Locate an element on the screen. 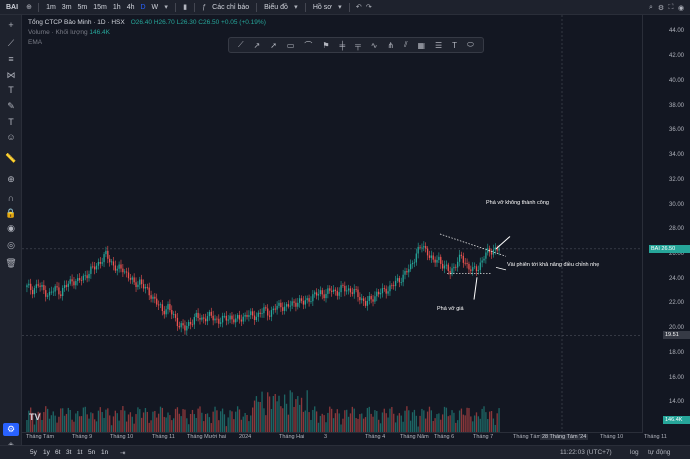 Image resolution: width=690 pixels, height=459 pixels. line-tool-icon: ⟋ is located at coordinates (240, 44).